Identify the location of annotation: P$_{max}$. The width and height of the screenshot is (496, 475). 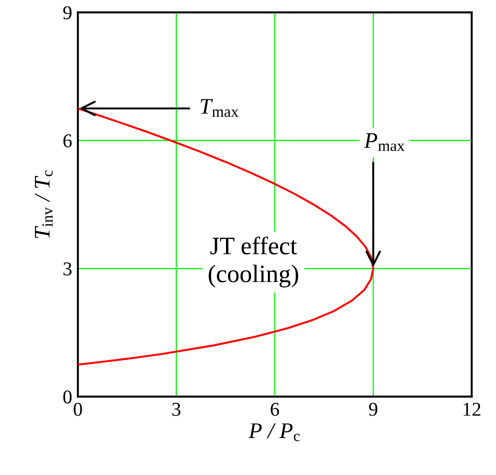
(384, 142).